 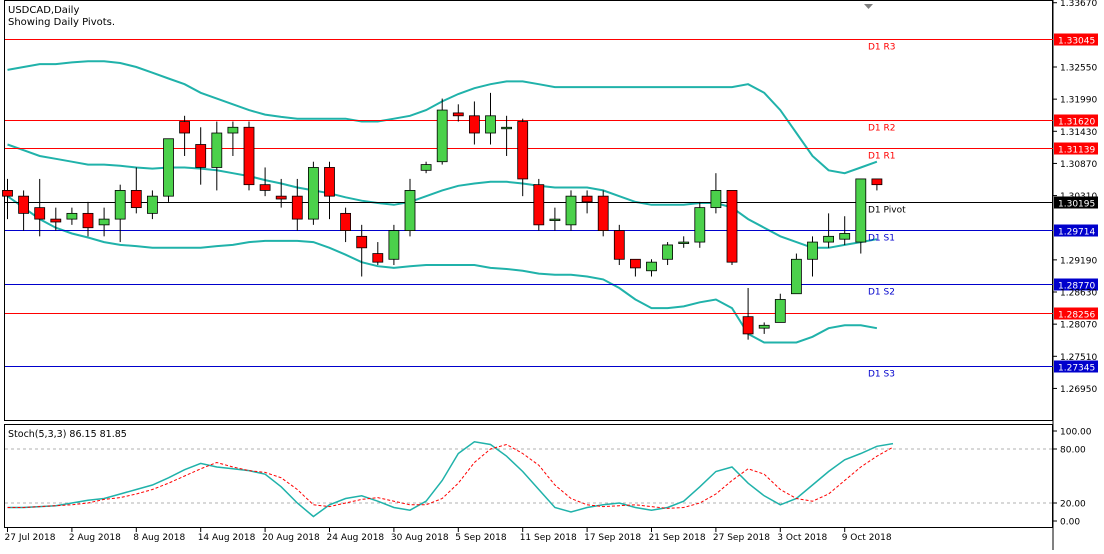 I want to click on pivot-value-text: 1.31139, so click(x=1076, y=151).